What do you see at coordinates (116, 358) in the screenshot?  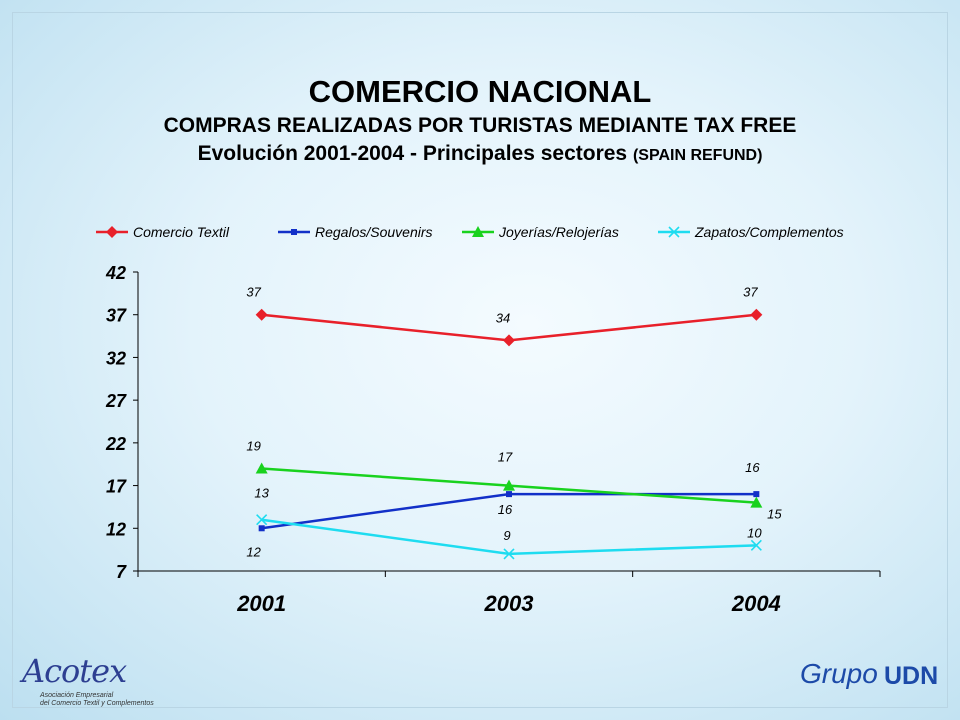 I see `y-tick-label: 32` at bounding box center [116, 358].